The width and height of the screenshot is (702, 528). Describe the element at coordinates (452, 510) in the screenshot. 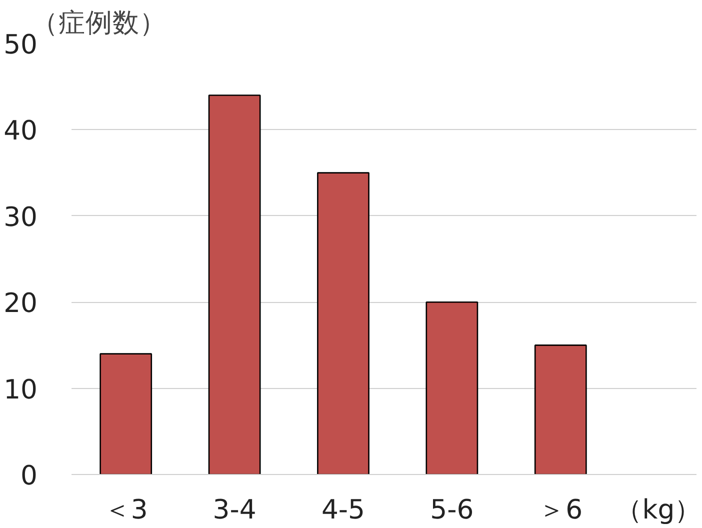

I see `x-tick-label: 5-6` at that location.